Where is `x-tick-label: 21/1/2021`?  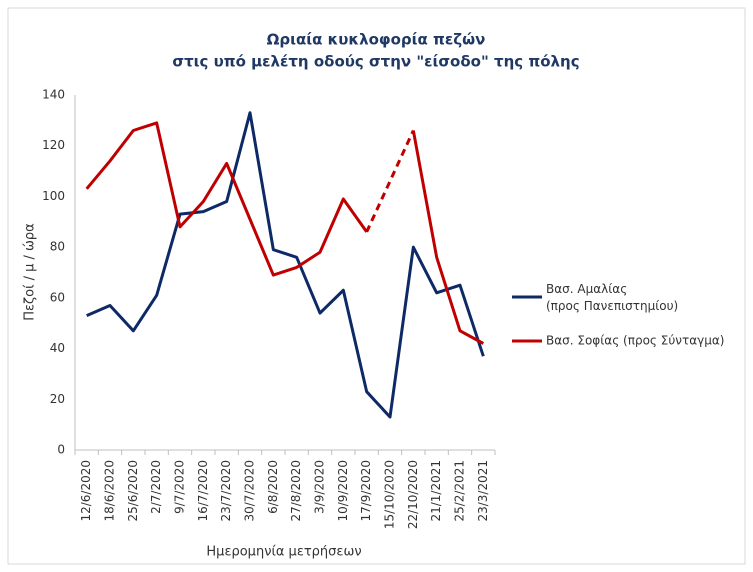 x-tick-label: 21/1/2021 is located at coordinates (436, 491).